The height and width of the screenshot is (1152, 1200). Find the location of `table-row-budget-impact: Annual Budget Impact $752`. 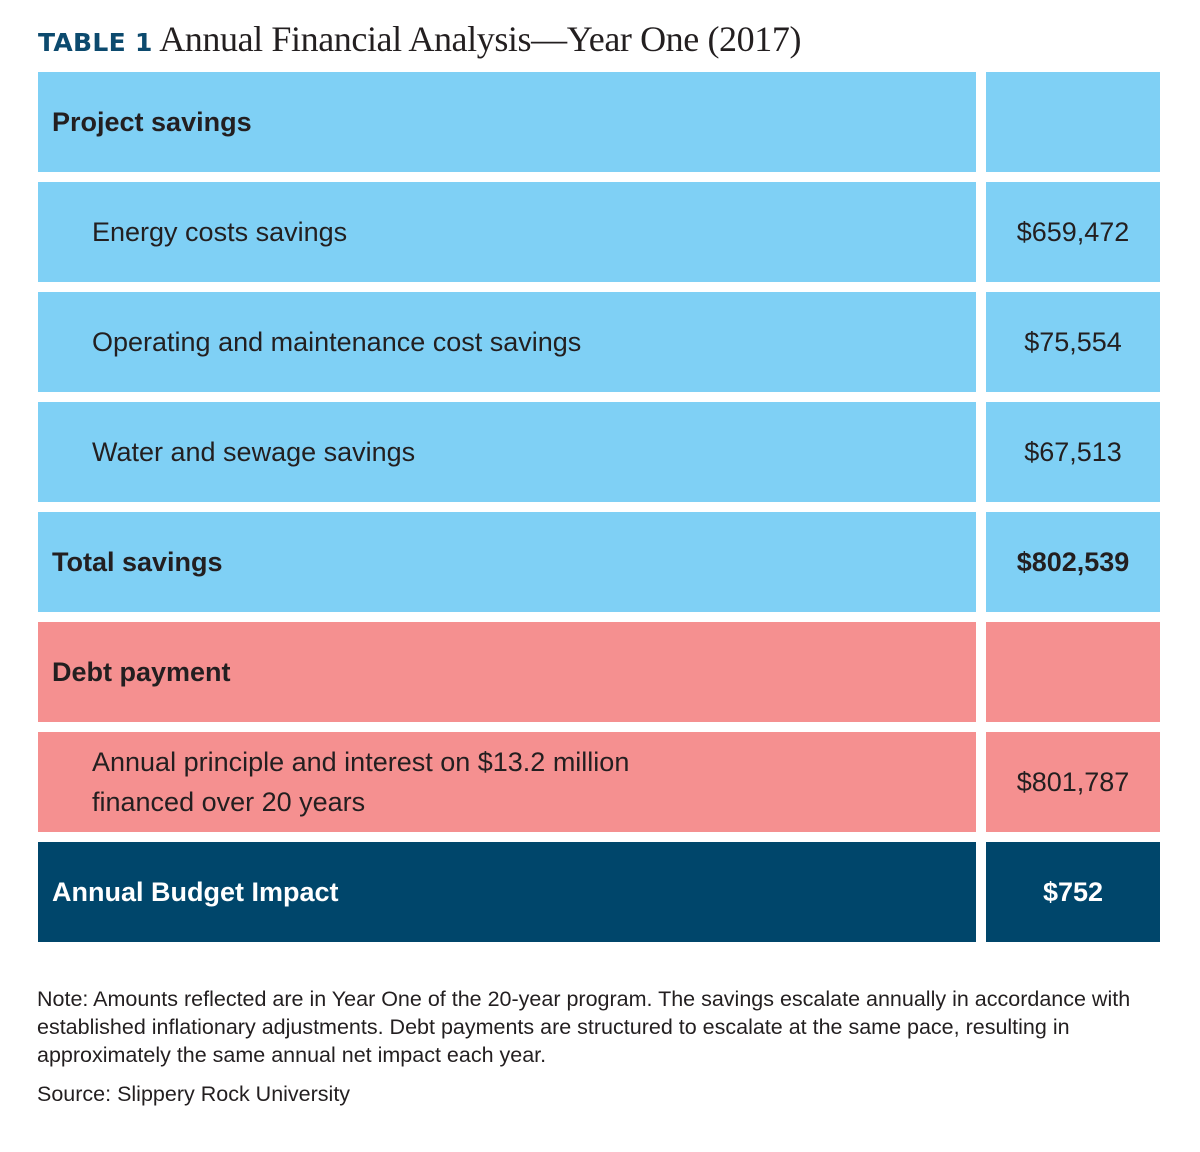

table-row-budget-impact: Annual Budget Impact $752 is located at coordinates (599, 892).